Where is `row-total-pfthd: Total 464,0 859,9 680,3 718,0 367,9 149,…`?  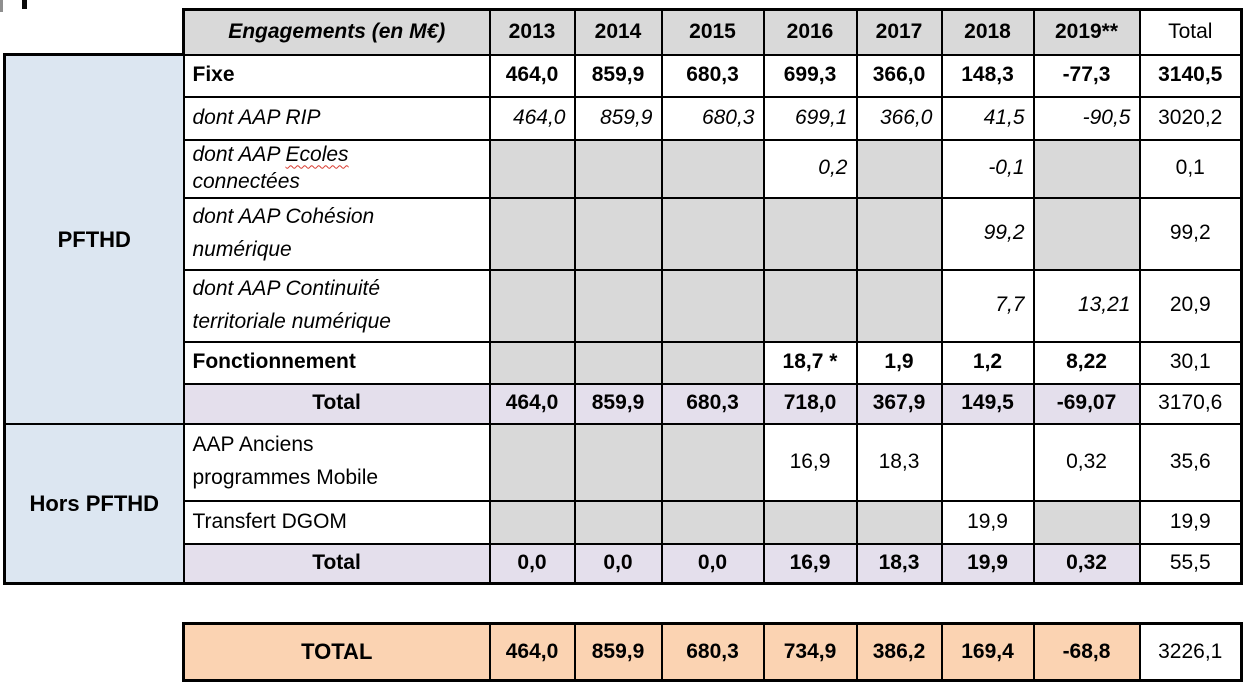
row-total-pfthd: Total 464,0 859,9 680,3 718,0 367,9 149,… is located at coordinates (624, 403).